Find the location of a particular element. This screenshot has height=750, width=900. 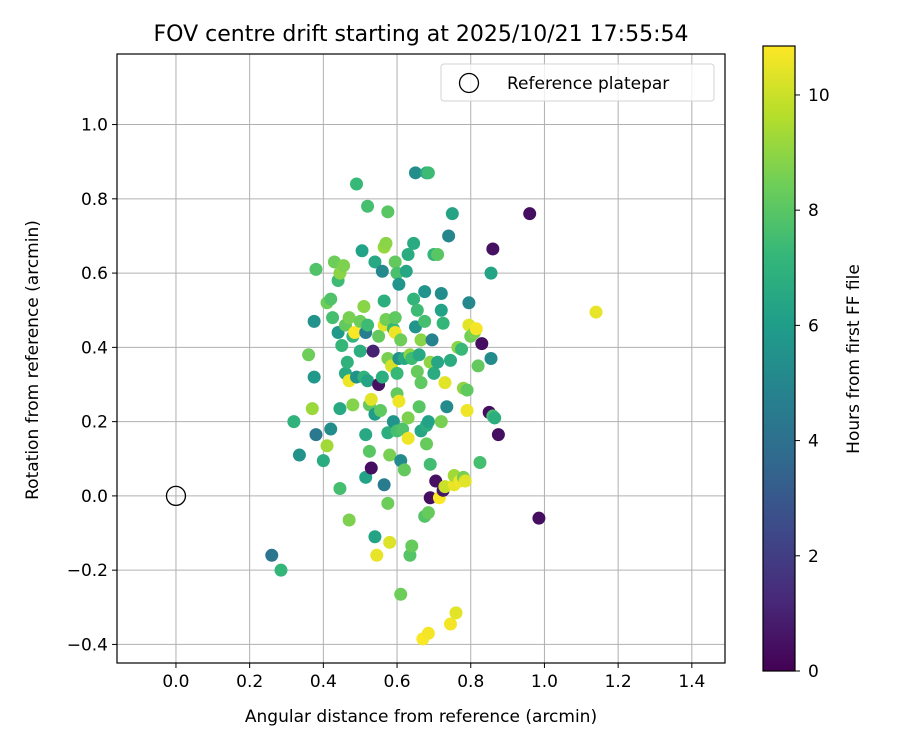

x-tick-label: 1.2 is located at coordinates (618, 682).